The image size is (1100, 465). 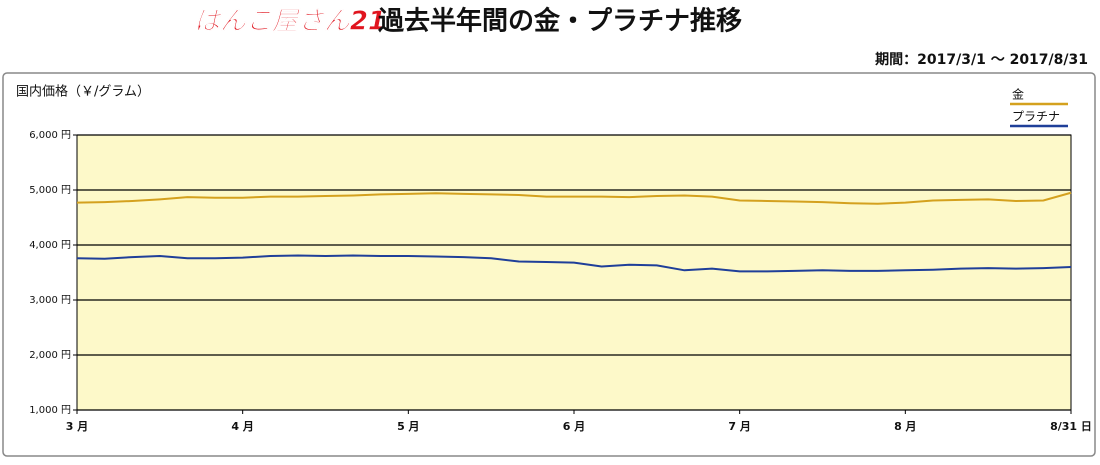 I want to click on chart-title: 過去半年間の金・プラチナ推移, so click(x=560, y=21).